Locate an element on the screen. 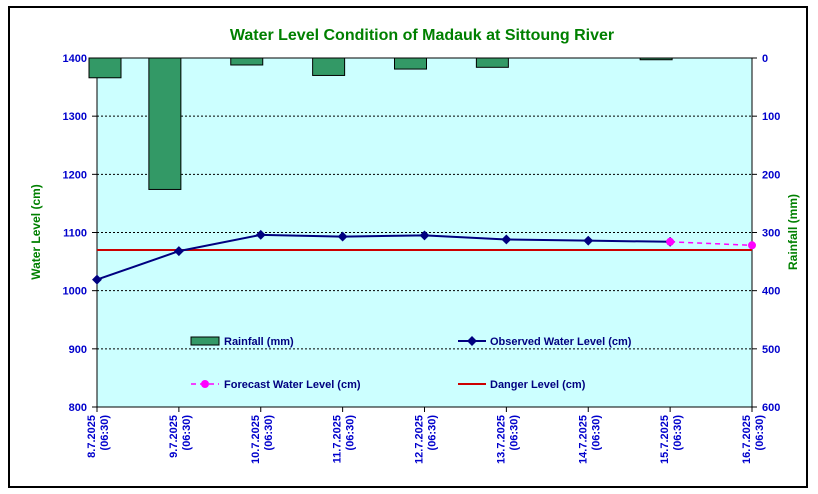  left-axis: 800 900 1000 1100 1200 1300 1400 is located at coordinates (80, 233).